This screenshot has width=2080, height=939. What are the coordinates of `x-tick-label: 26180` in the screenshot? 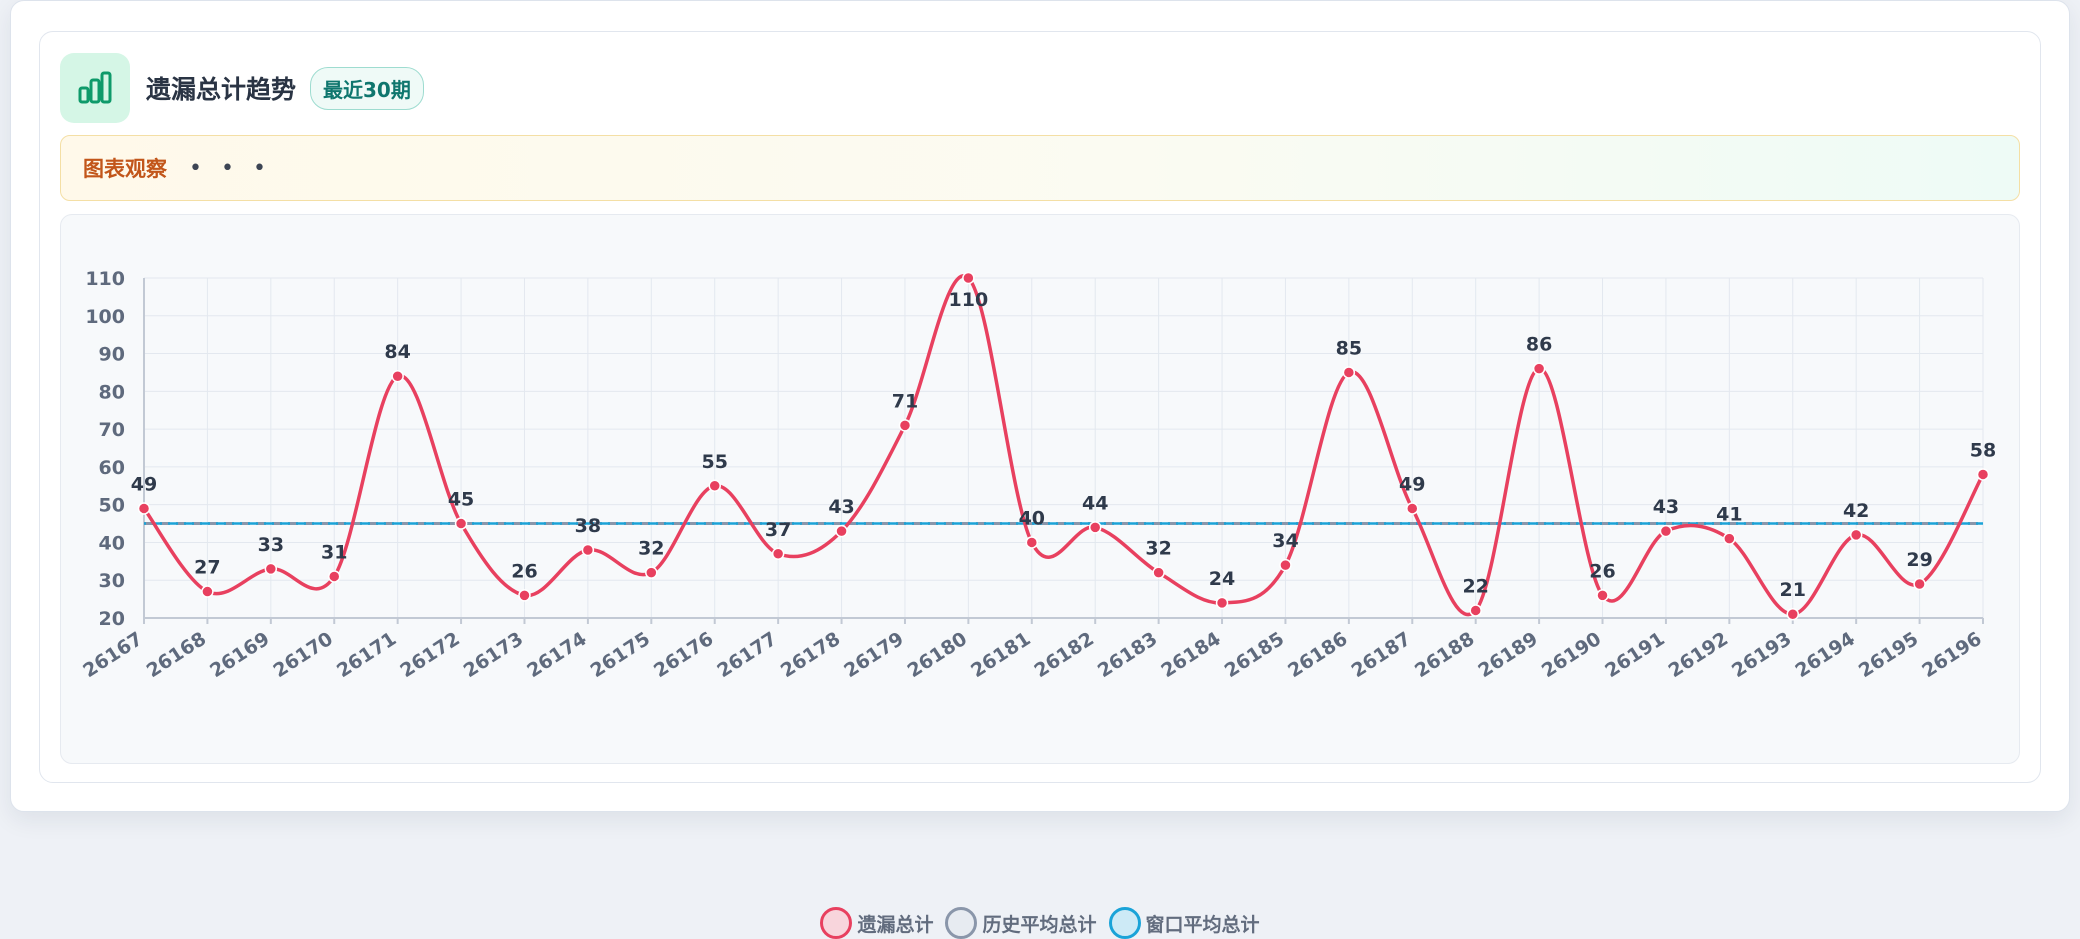 It's located at (937, 655).